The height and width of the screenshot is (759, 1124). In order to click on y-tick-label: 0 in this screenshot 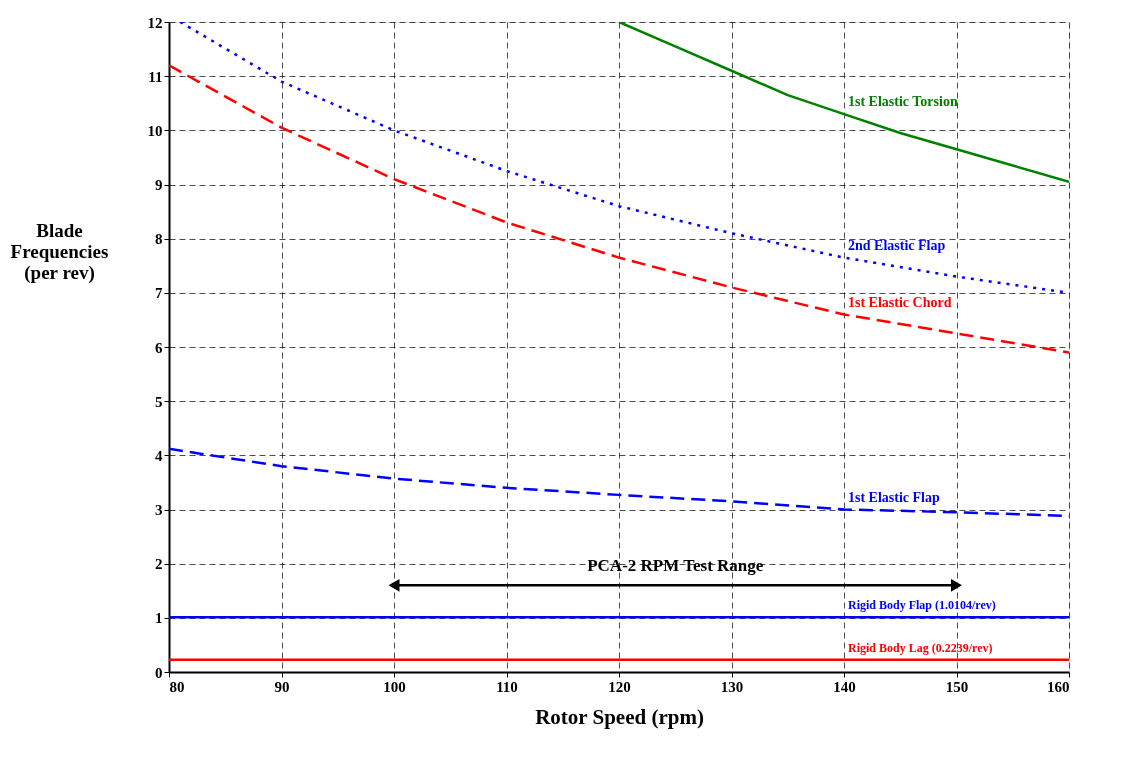, I will do `click(159, 672)`.